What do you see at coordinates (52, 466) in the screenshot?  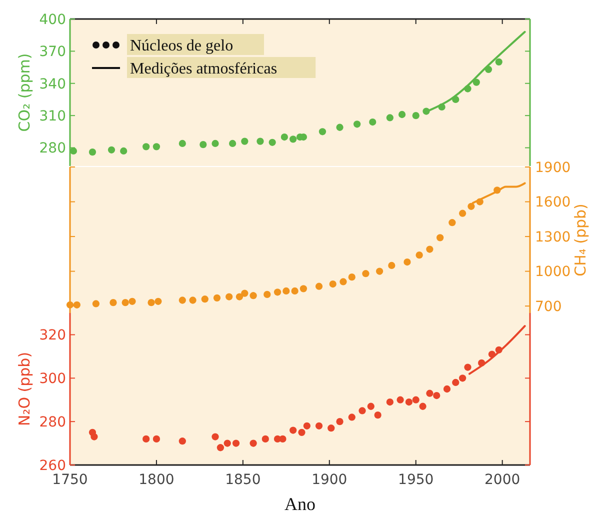 I see `y-tick-label: 260` at bounding box center [52, 466].